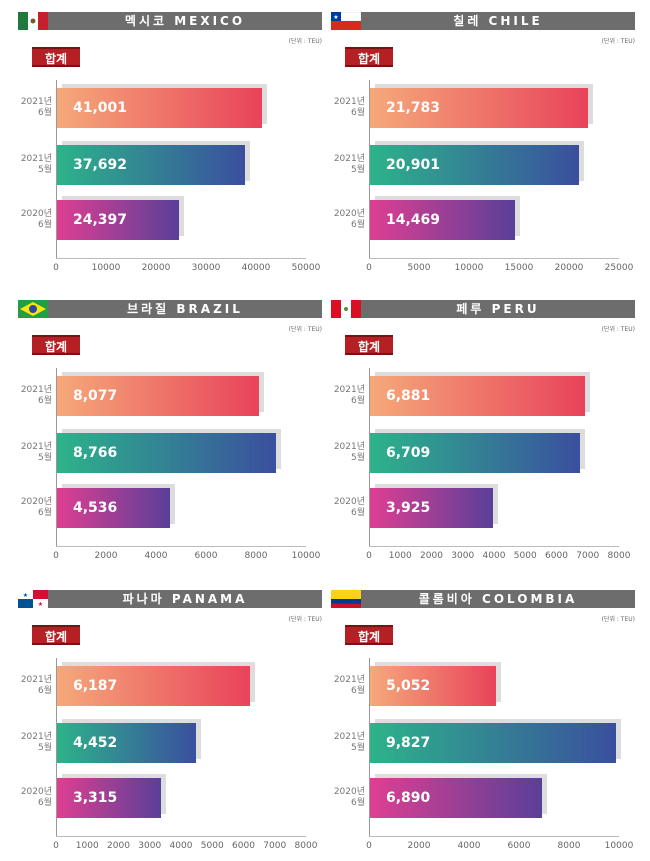 The image size is (650, 861). What do you see at coordinates (498, 599) in the screenshot?
I see `chart-title: 콜롬비아 COLOMBIA` at bounding box center [498, 599].